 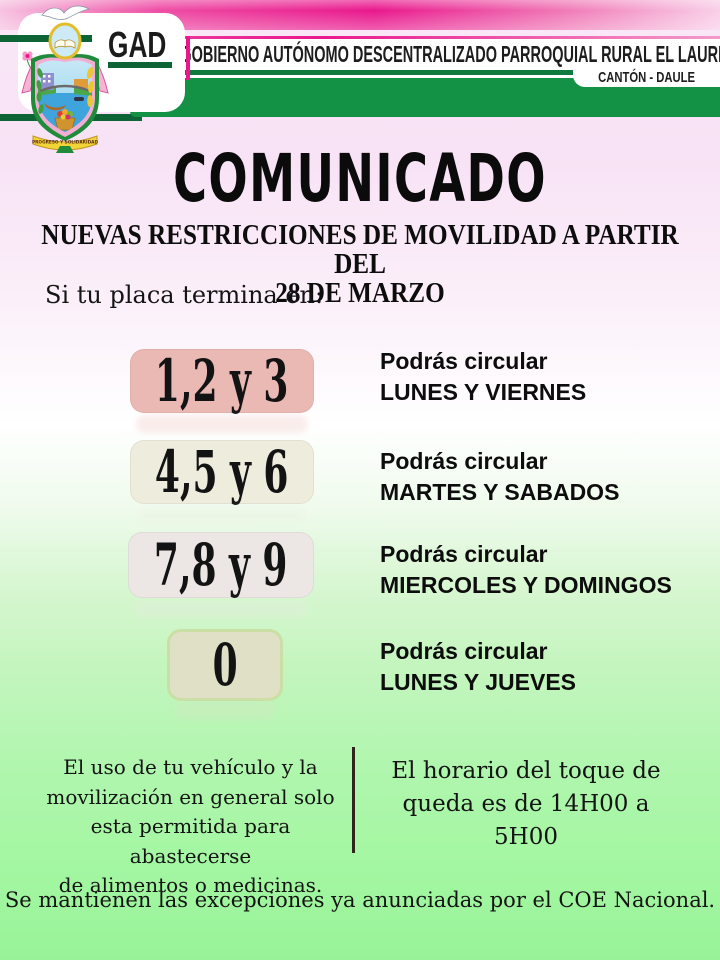 I want to click on notes-divider, so click(x=353, y=800).